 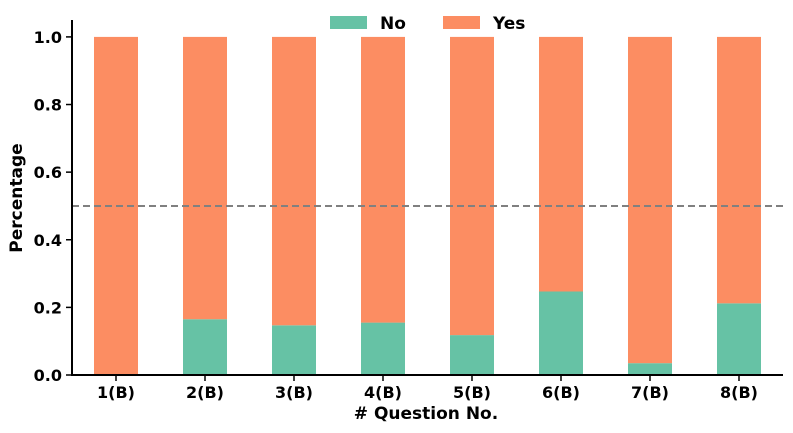 What do you see at coordinates (650, 369) in the screenshot?
I see `bar-no-7(B)` at bounding box center [650, 369].